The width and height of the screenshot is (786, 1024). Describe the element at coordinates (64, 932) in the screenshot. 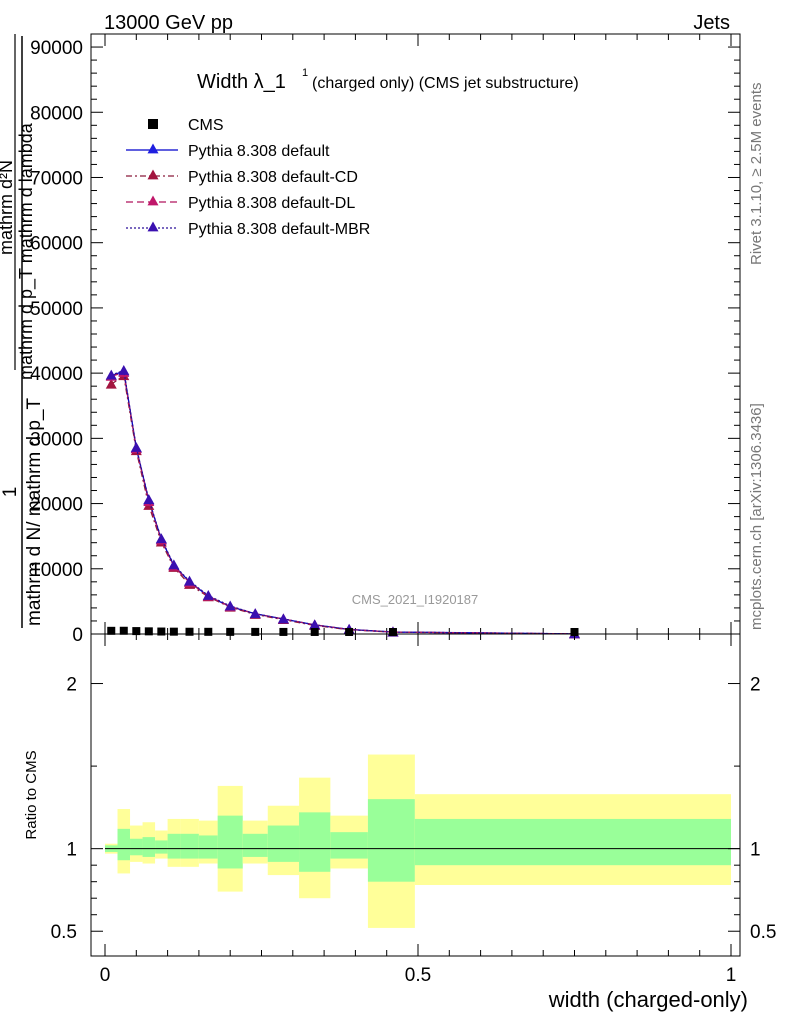

I see `ratio-y-tick-label: 0.5` at that location.